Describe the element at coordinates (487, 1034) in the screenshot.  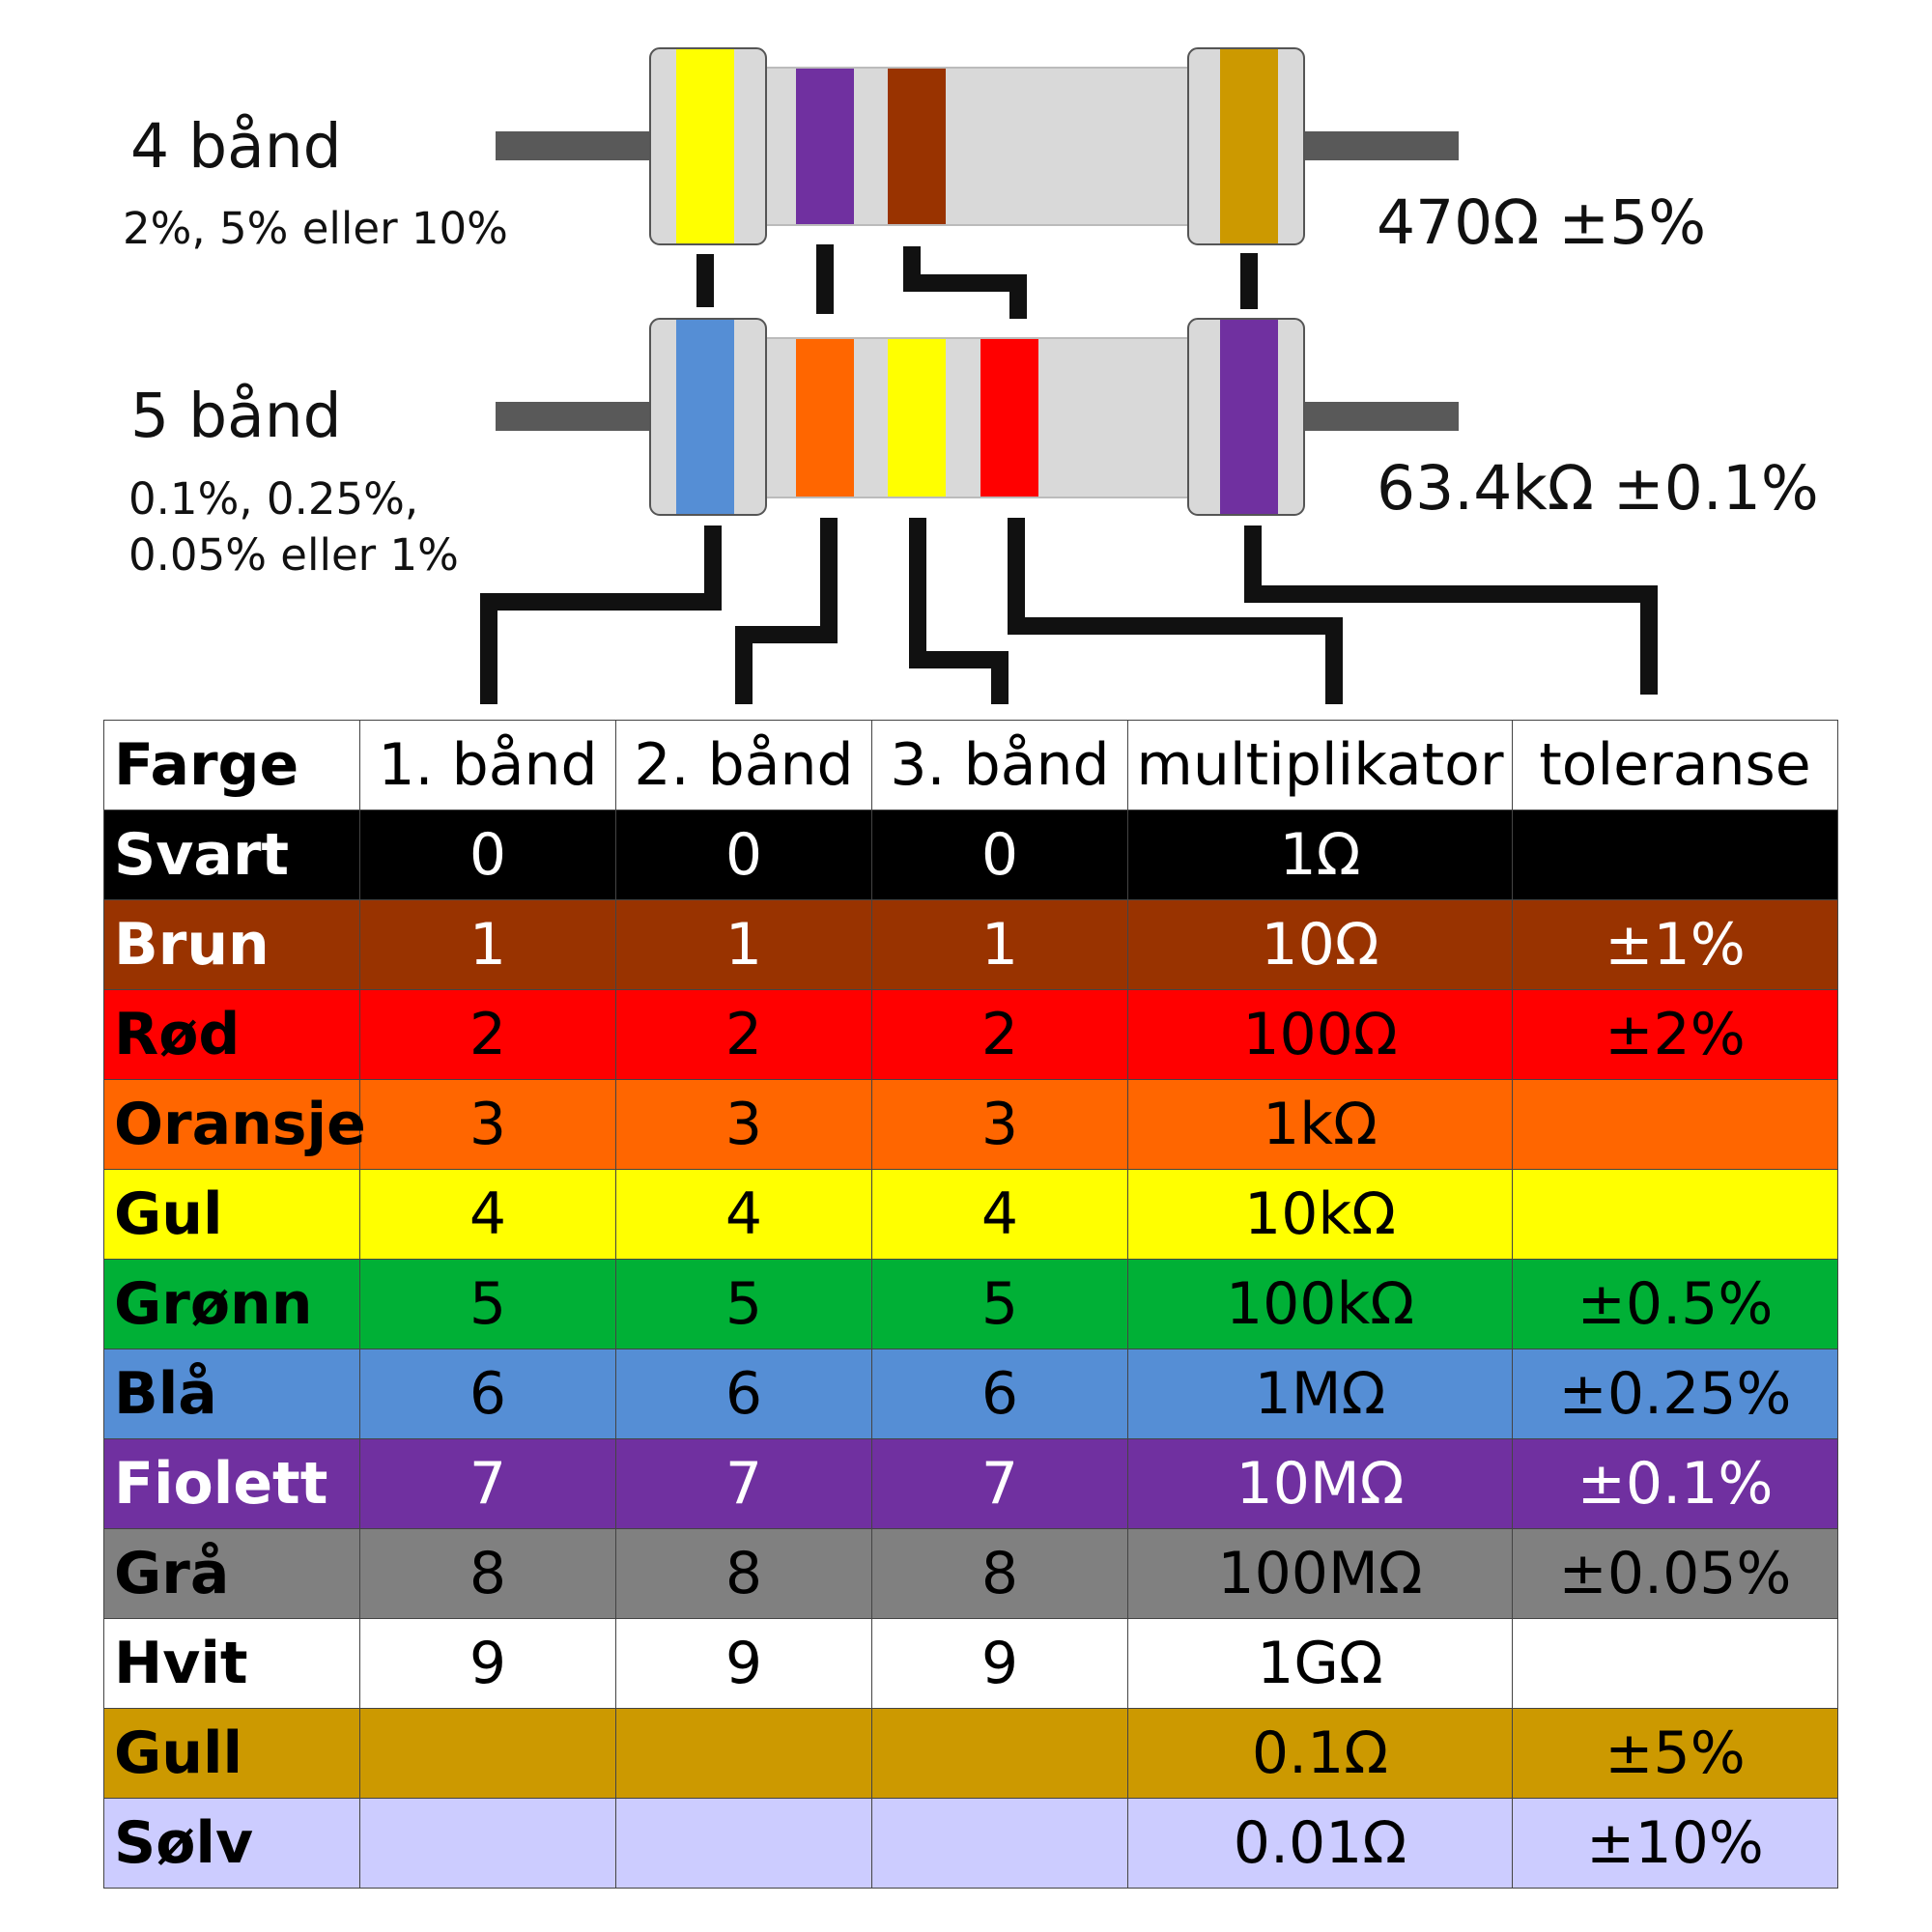
I see `band-1-cell: 2` at that location.